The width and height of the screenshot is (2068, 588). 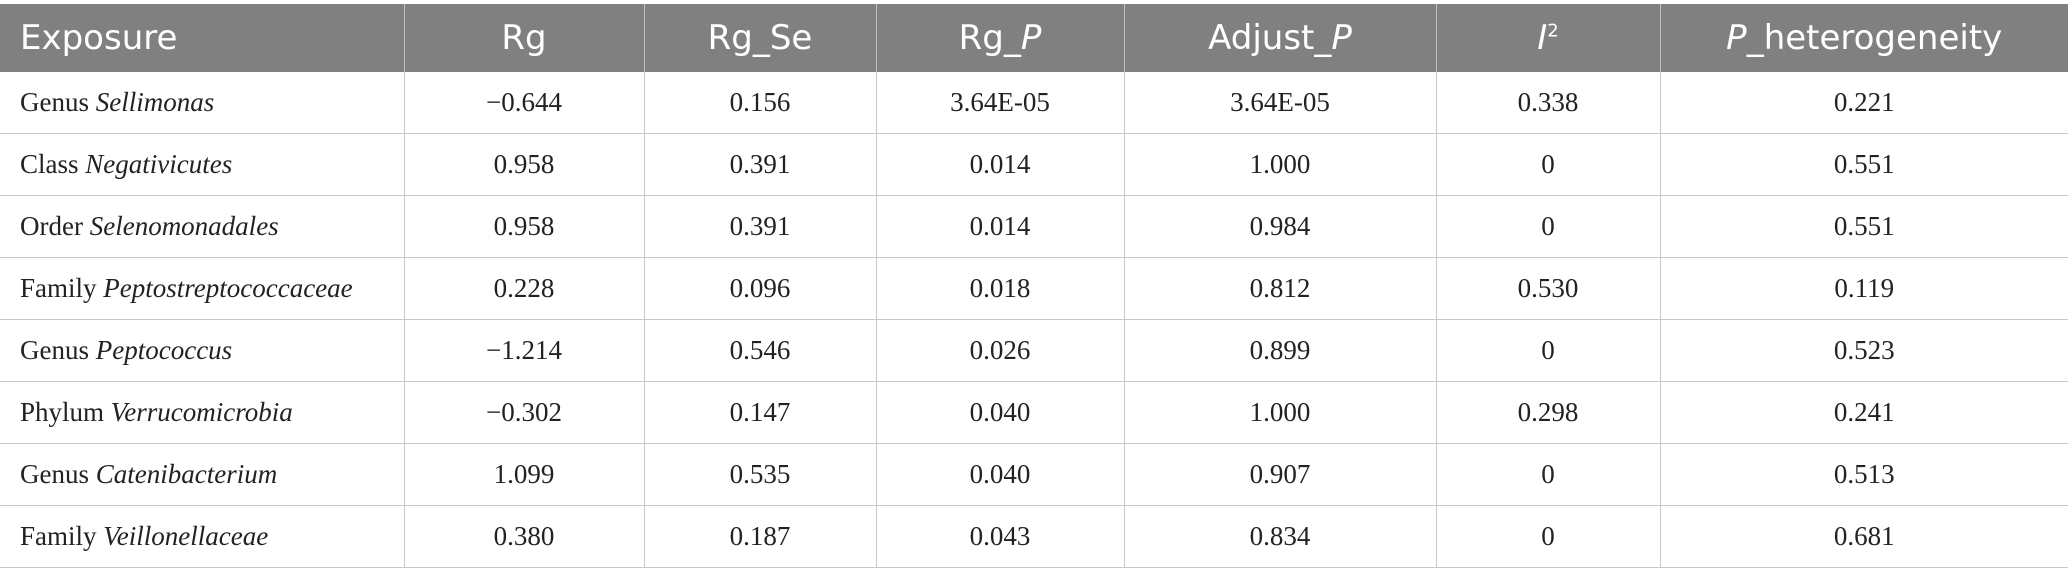 I want to click on header-i2-italic: I, so click(x=1542, y=38).